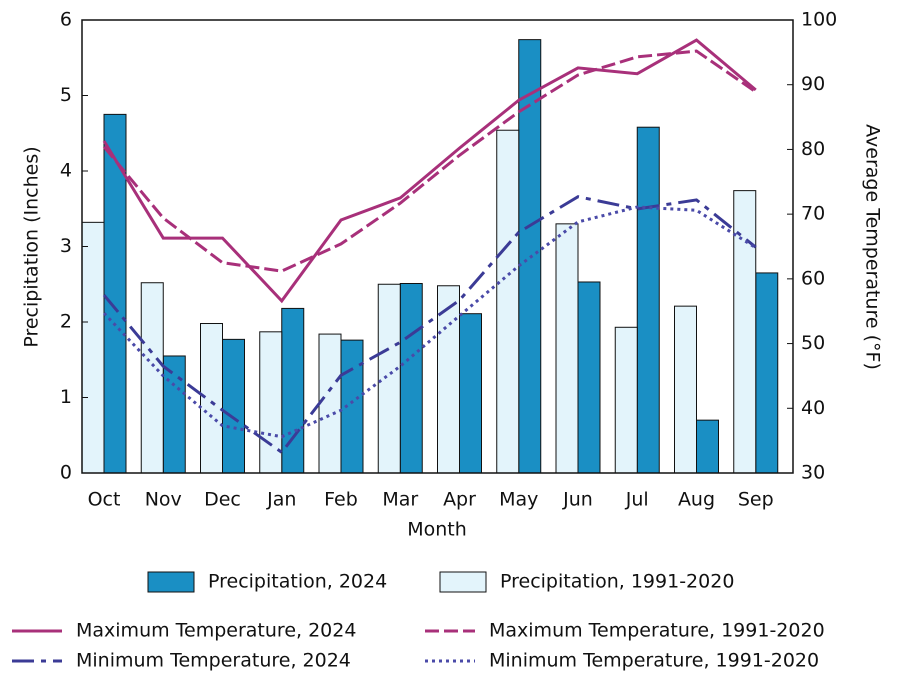 This screenshot has height=681, width=900. Describe the element at coordinates (66, 95) in the screenshot. I see `y-tick-label: 5` at that location.